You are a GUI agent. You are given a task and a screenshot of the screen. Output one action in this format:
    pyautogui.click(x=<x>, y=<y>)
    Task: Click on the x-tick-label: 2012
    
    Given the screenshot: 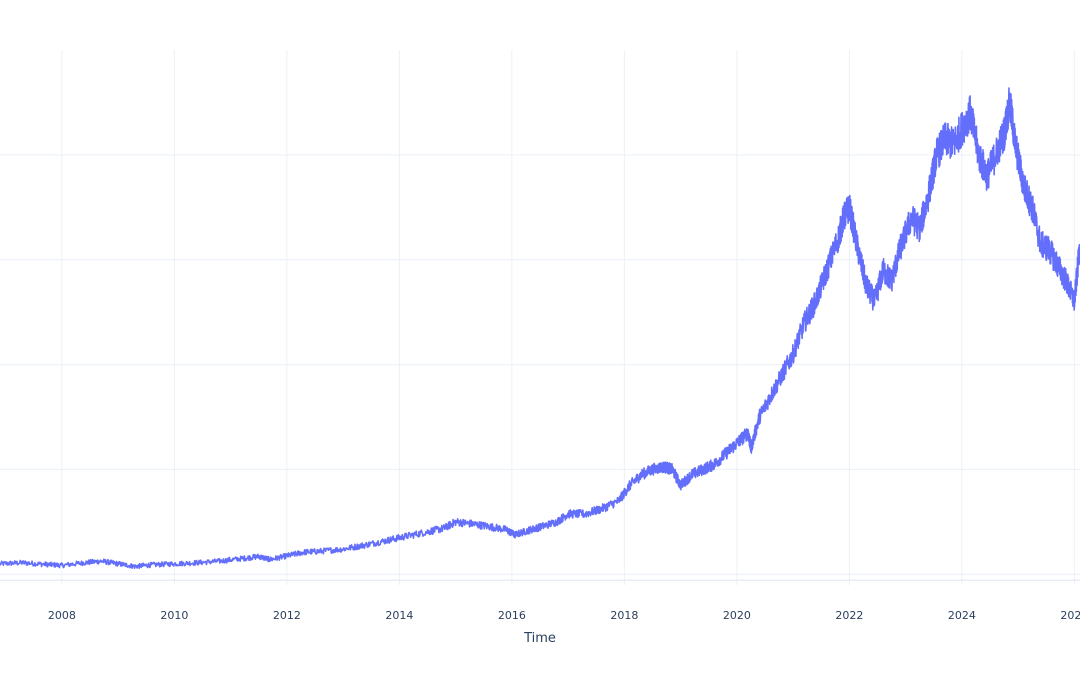 What is the action you would take?
    pyautogui.click(x=287, y=615)
    